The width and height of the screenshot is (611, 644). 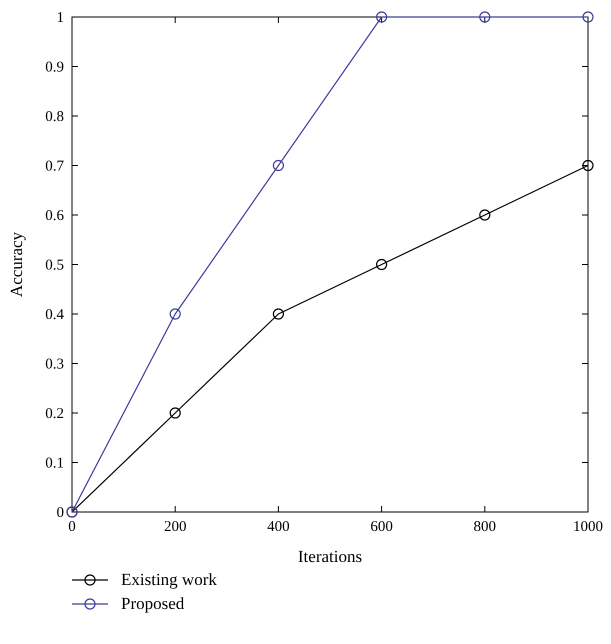 I want to click on x-tick-label: 200, so click(x=175, y=527).